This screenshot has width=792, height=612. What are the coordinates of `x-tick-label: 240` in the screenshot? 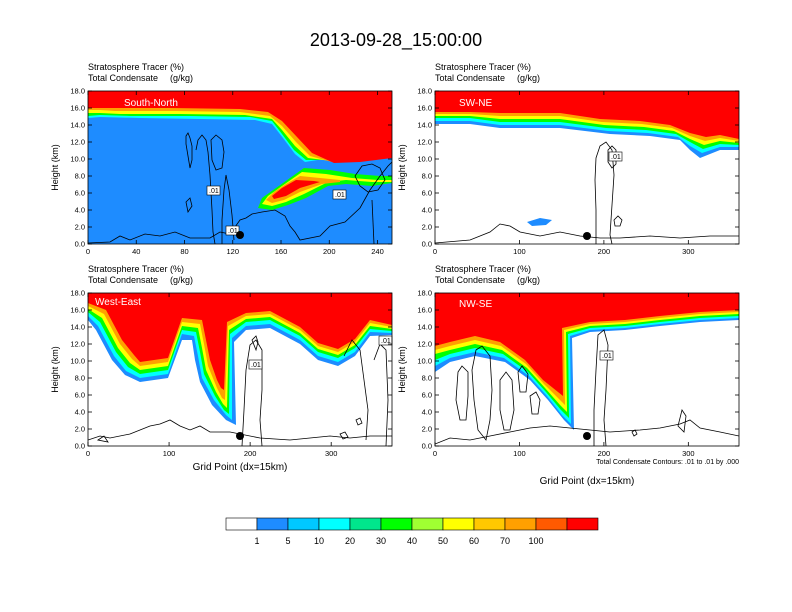 It's located at (377, 251).